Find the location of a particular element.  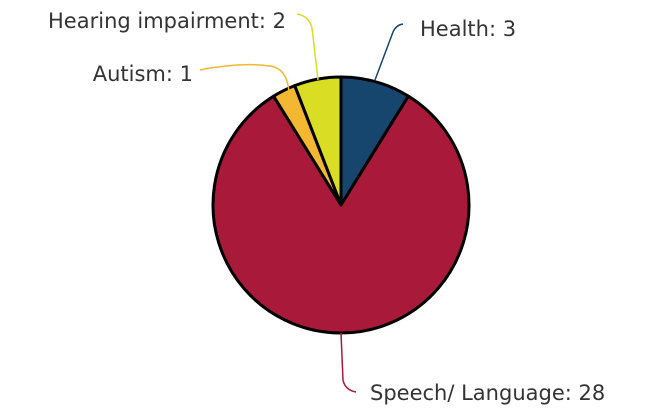

data-label: Speech/ Language: 28 is located at coordinates (487, 393).